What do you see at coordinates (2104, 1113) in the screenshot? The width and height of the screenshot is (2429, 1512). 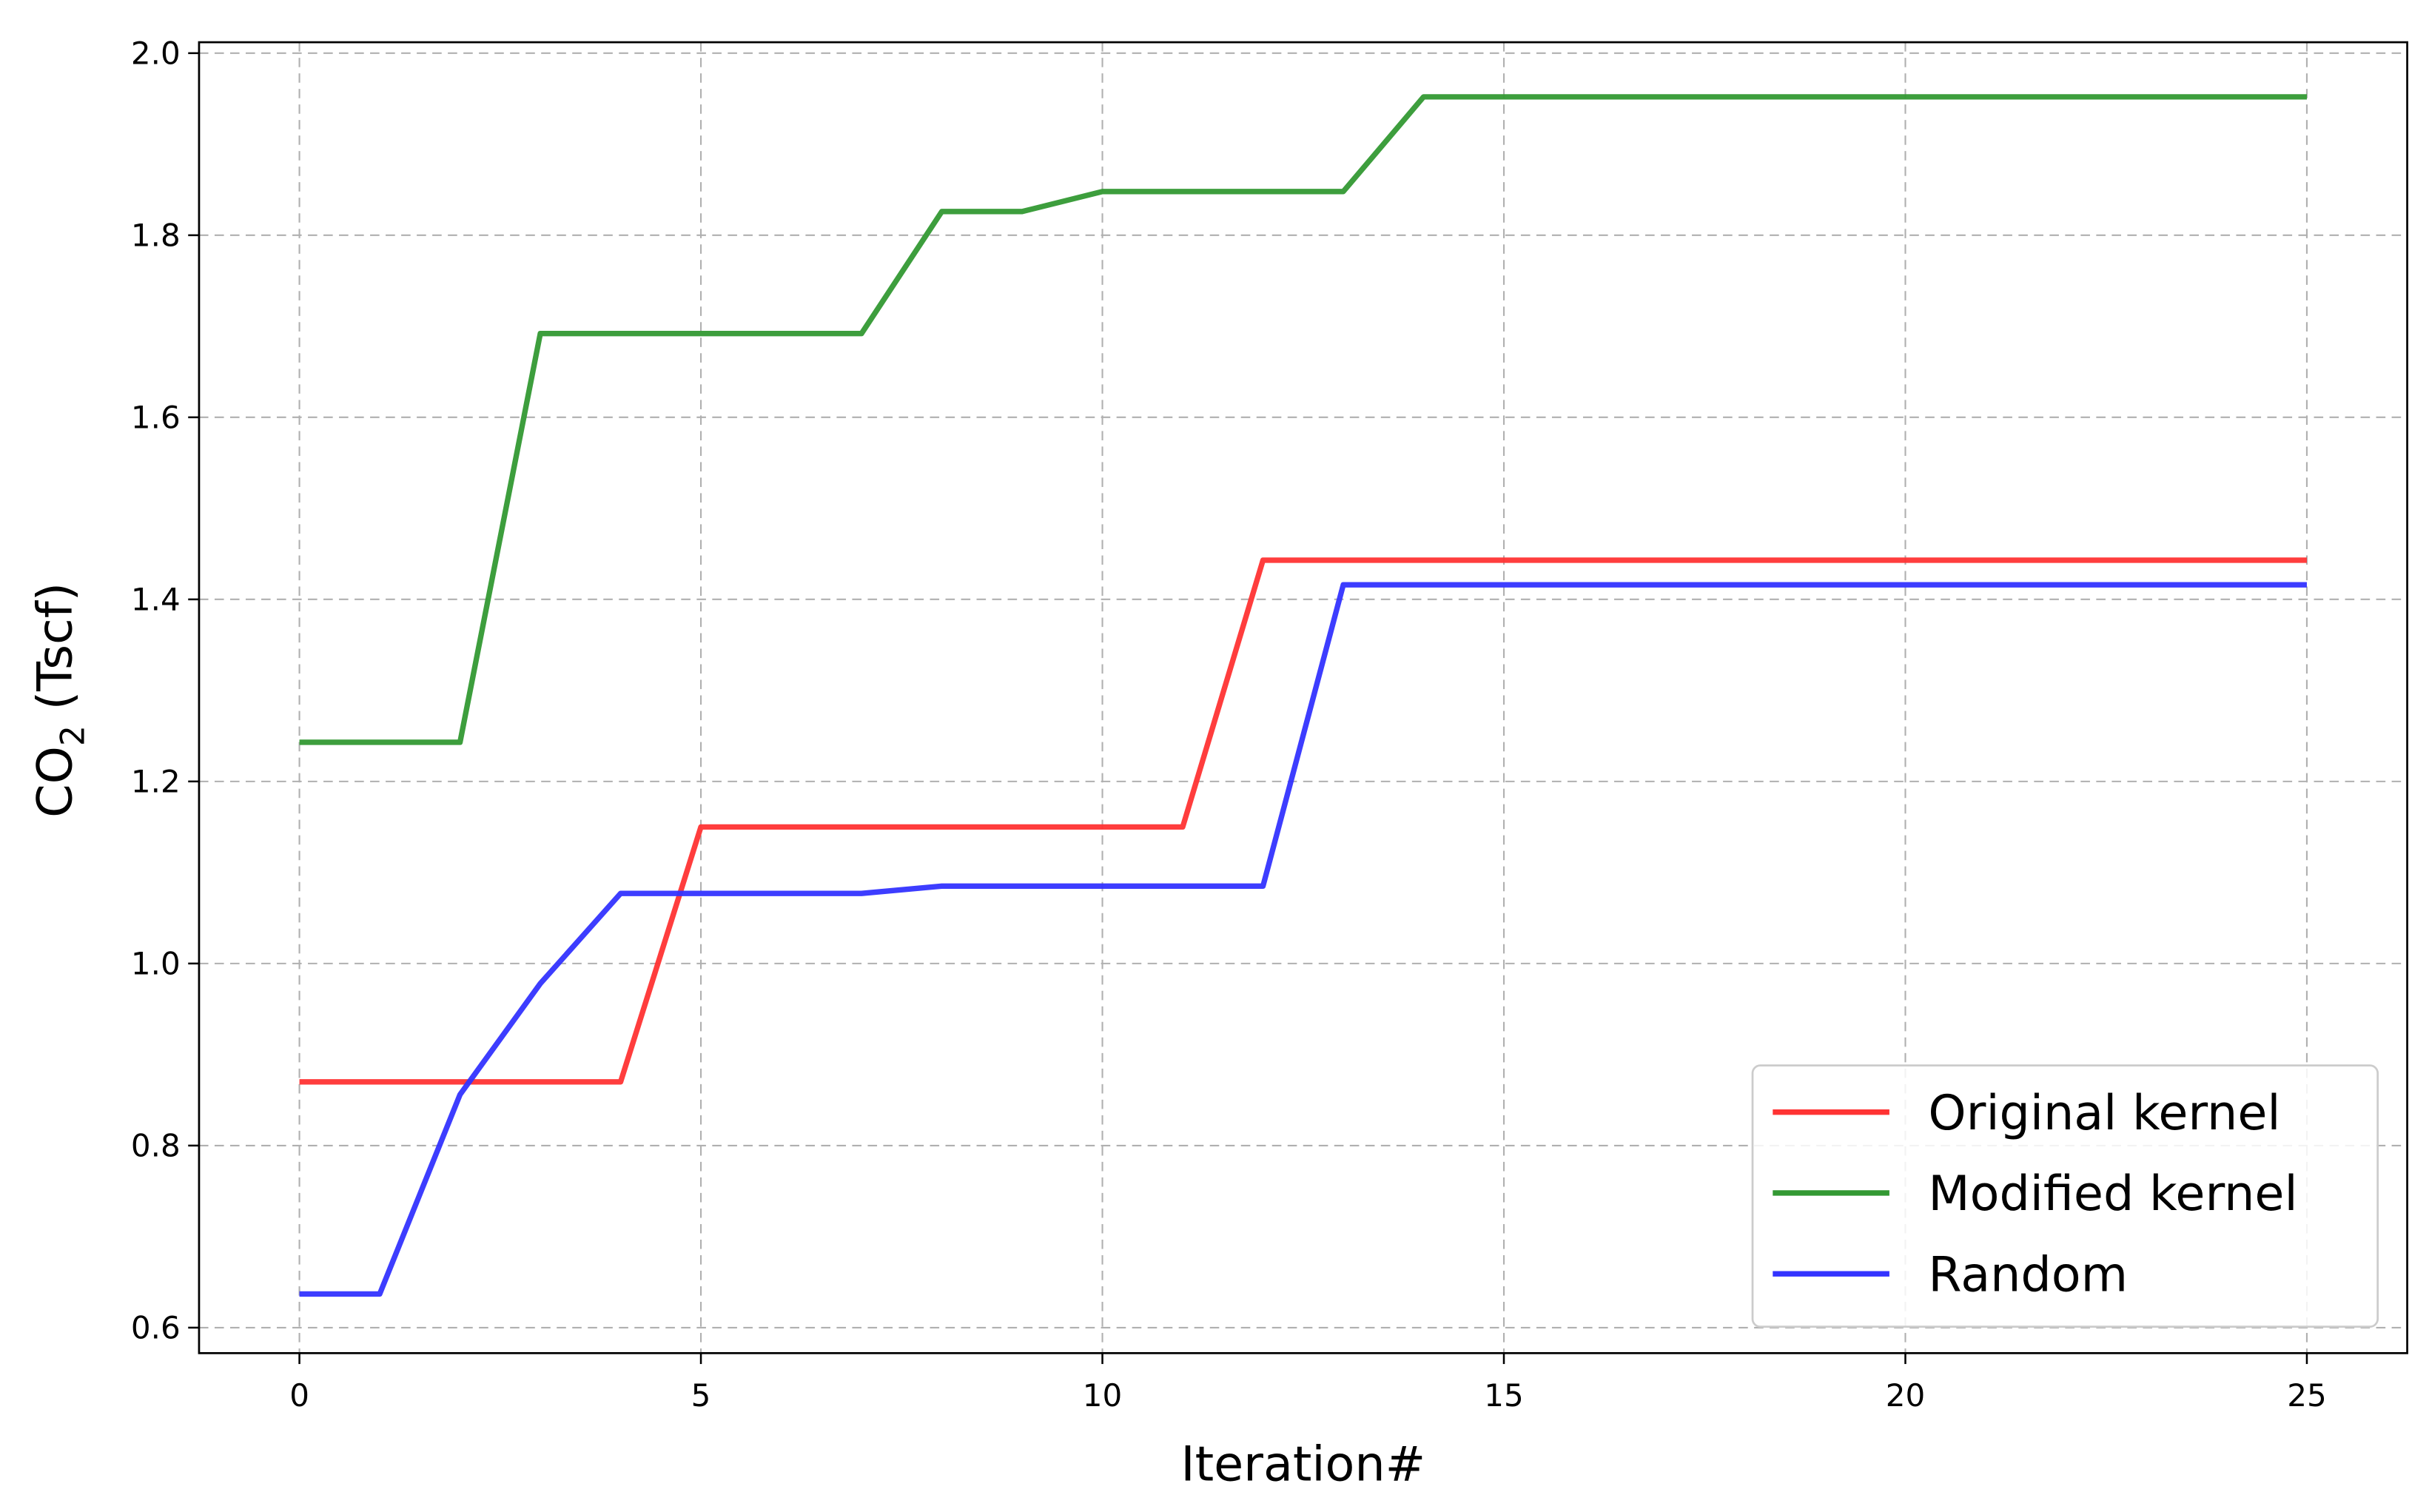 I see `legend-label-original-kernel: Original kernel` at bounding box center [2104, 1113].